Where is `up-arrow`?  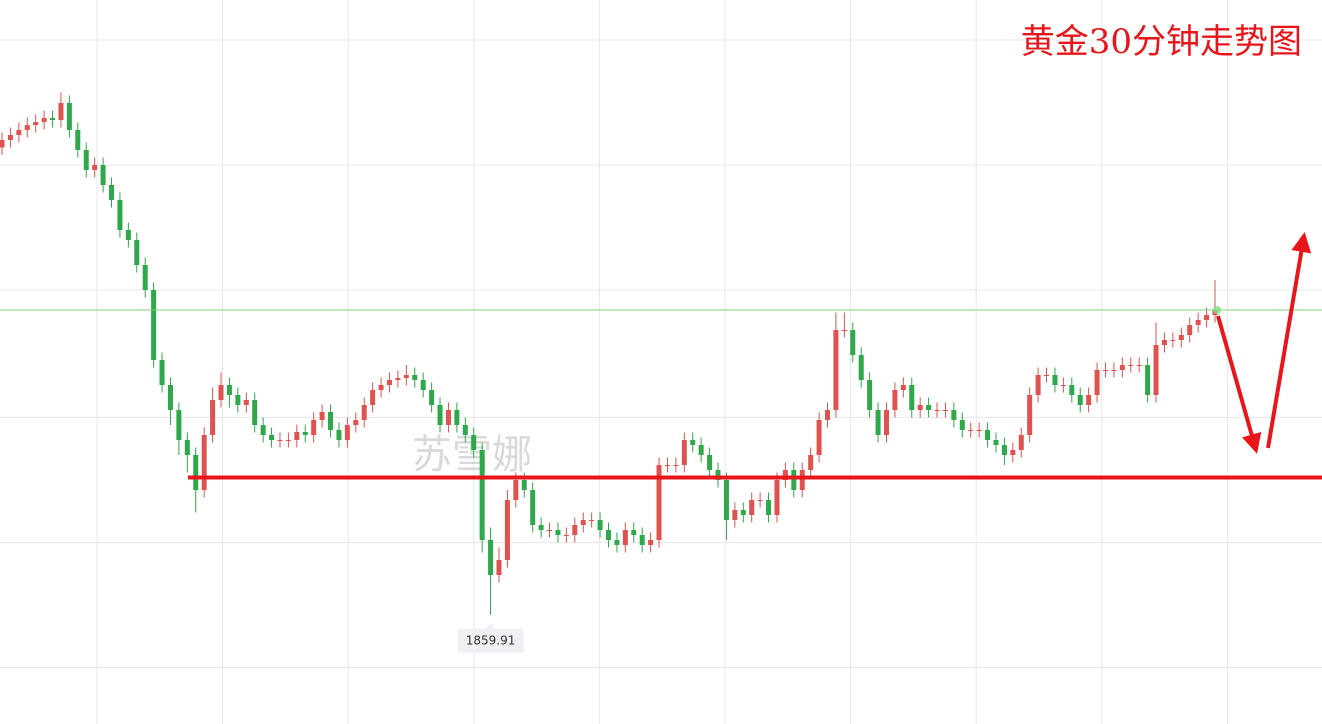
up-arrow is located at coordinates (1289, 340).